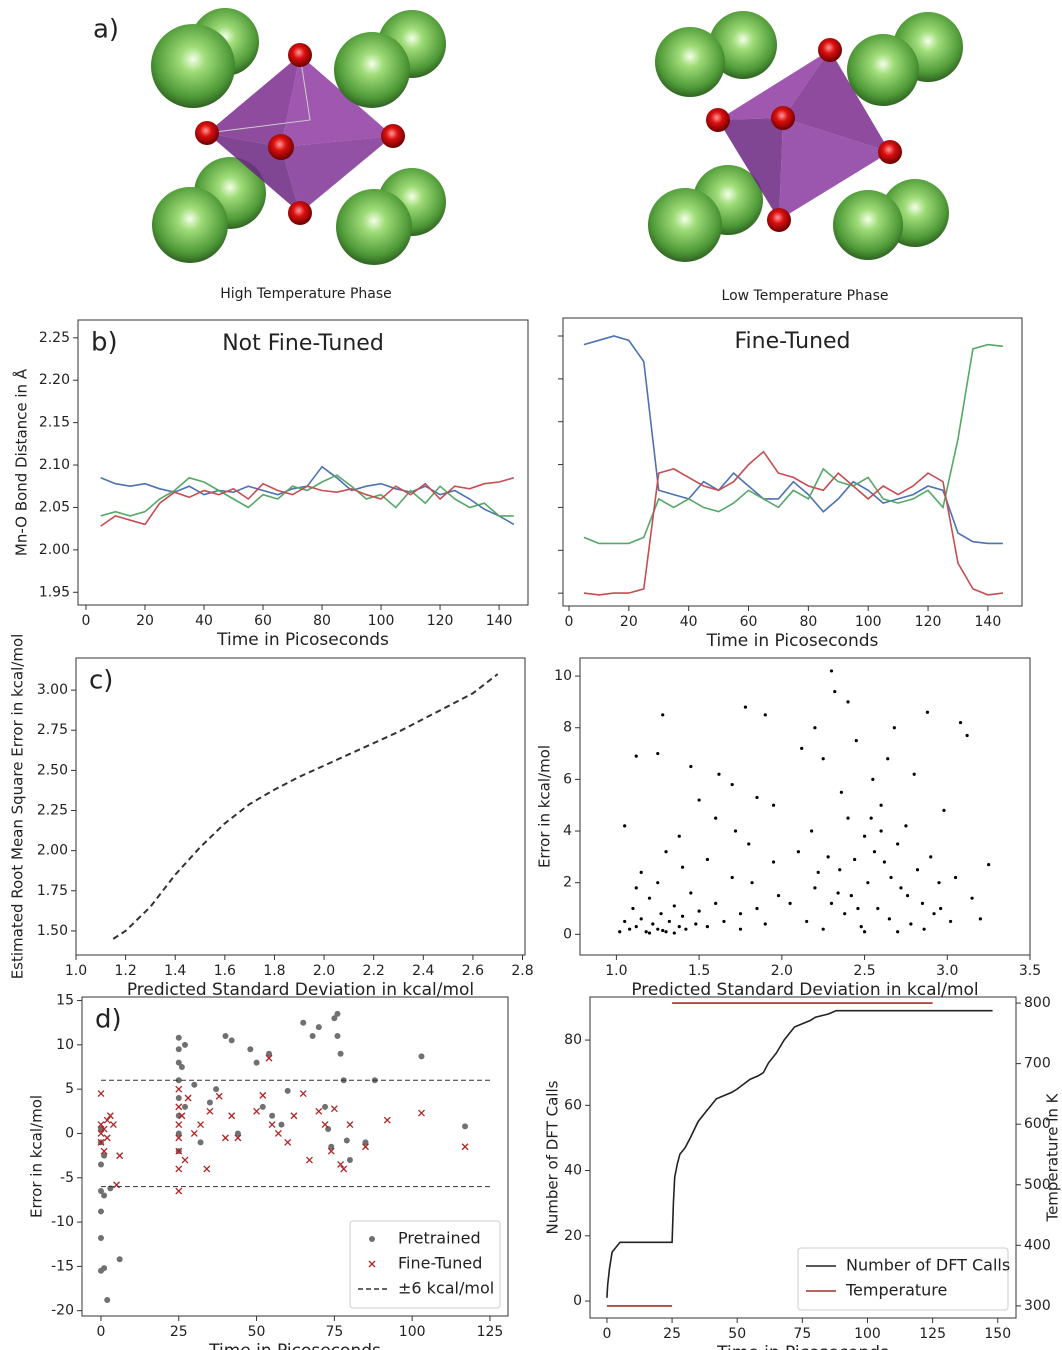 The height and width of the screenshot is (1350, 1062). What do you see at coordinates (298, 136) in the screenshot?
I see `structure-high` at bounding box center [298, 136].